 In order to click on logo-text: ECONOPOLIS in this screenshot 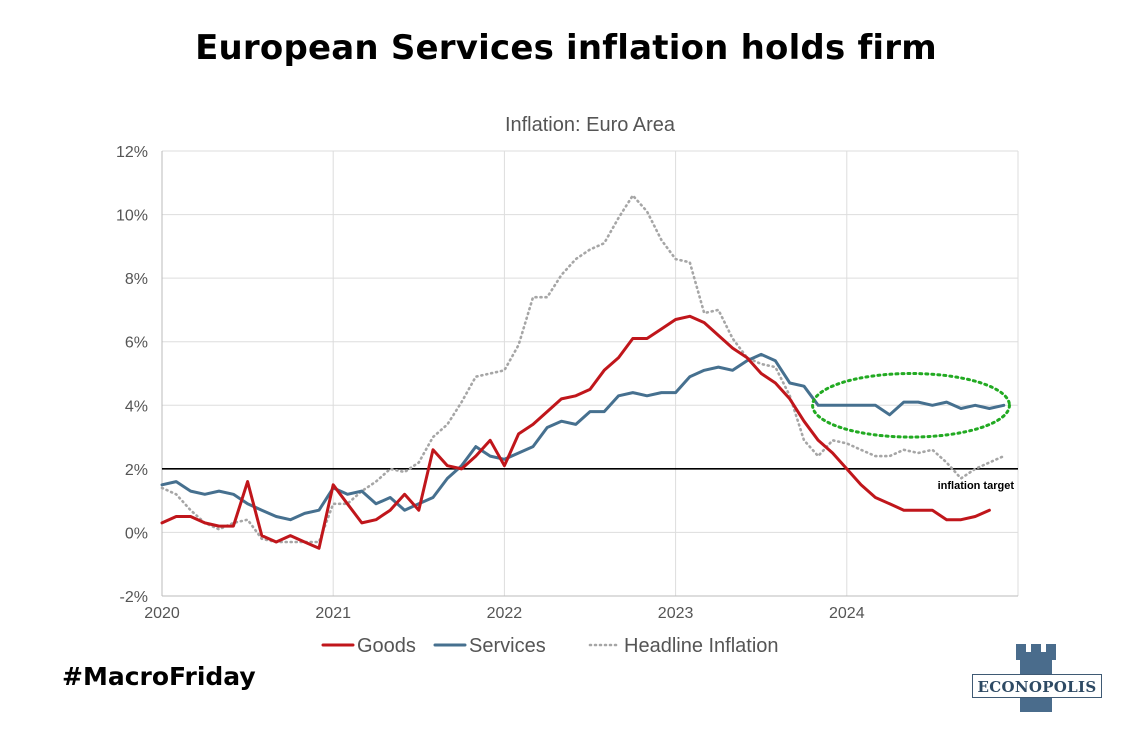, I will do `click(1037, 686)`.